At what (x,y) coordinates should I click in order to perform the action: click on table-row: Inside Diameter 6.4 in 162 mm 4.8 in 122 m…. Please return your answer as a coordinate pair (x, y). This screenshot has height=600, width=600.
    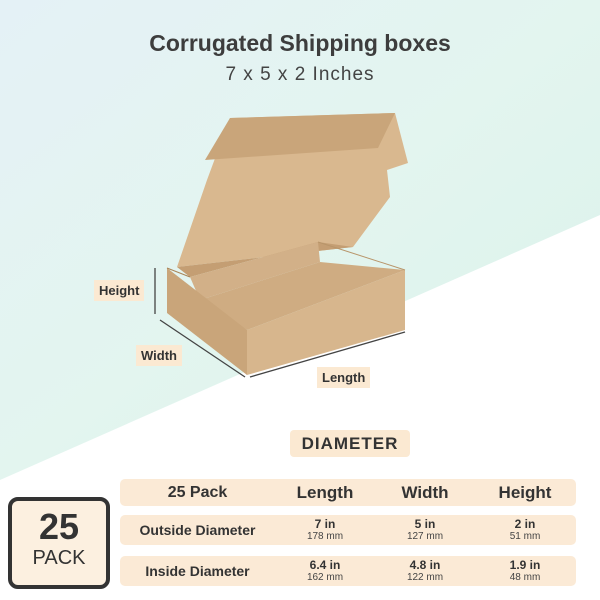
    Looking at the image, I should click on (348, 571).